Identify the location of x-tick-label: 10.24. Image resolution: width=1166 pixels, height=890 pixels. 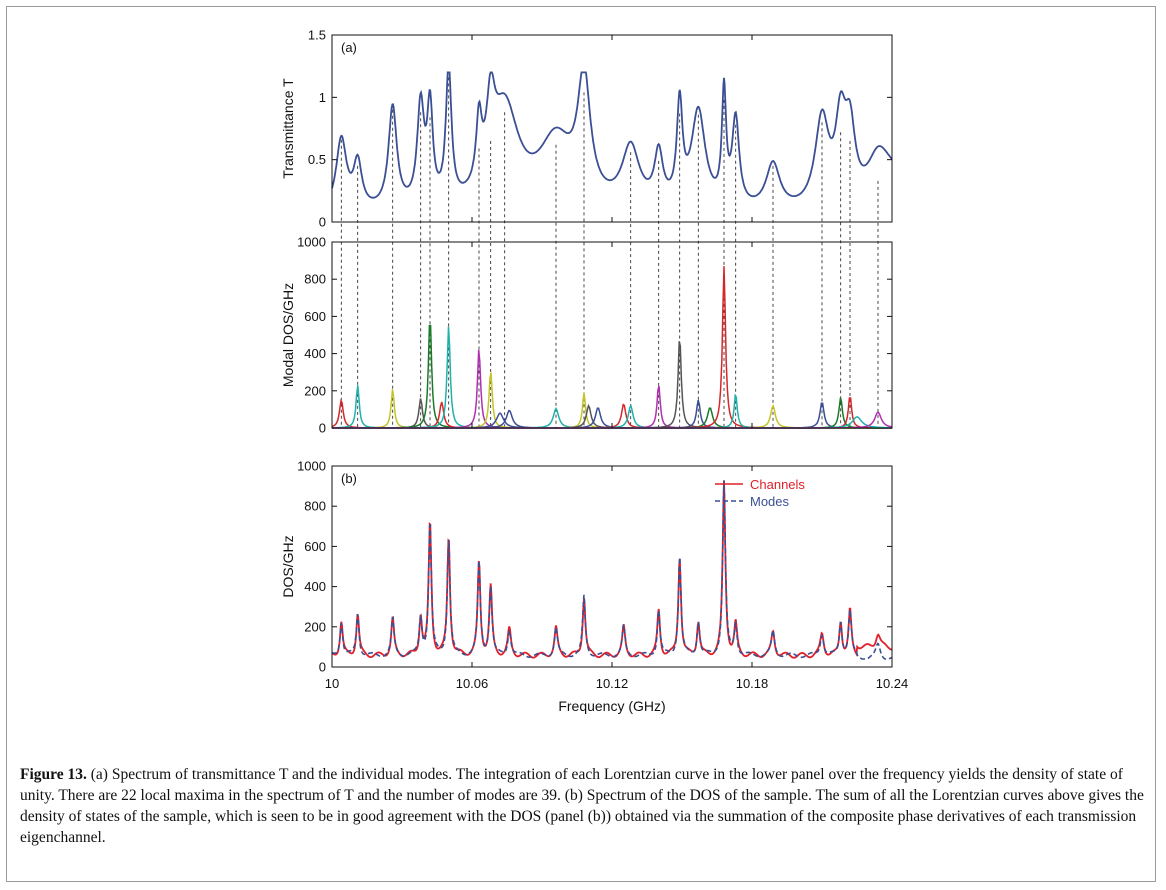
(892, 683).